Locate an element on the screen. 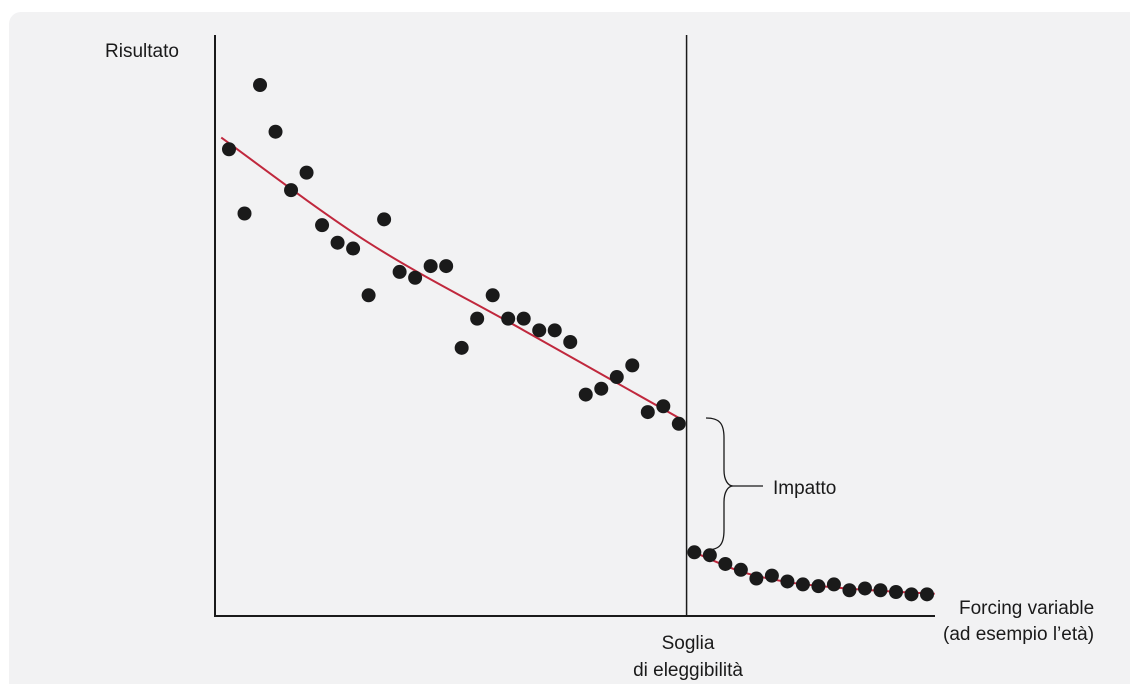 This screenshot has height=684, width=1130. impact-brace is located at coordinates (719, 484).